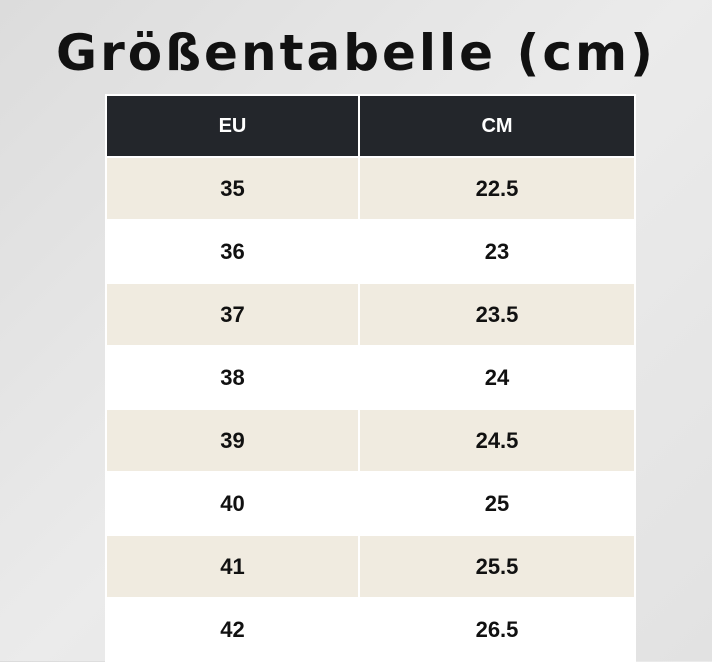 The width and height of the screenshot is (712, 662). I want to click on table-row: 42 26.5, so click(370, 629).